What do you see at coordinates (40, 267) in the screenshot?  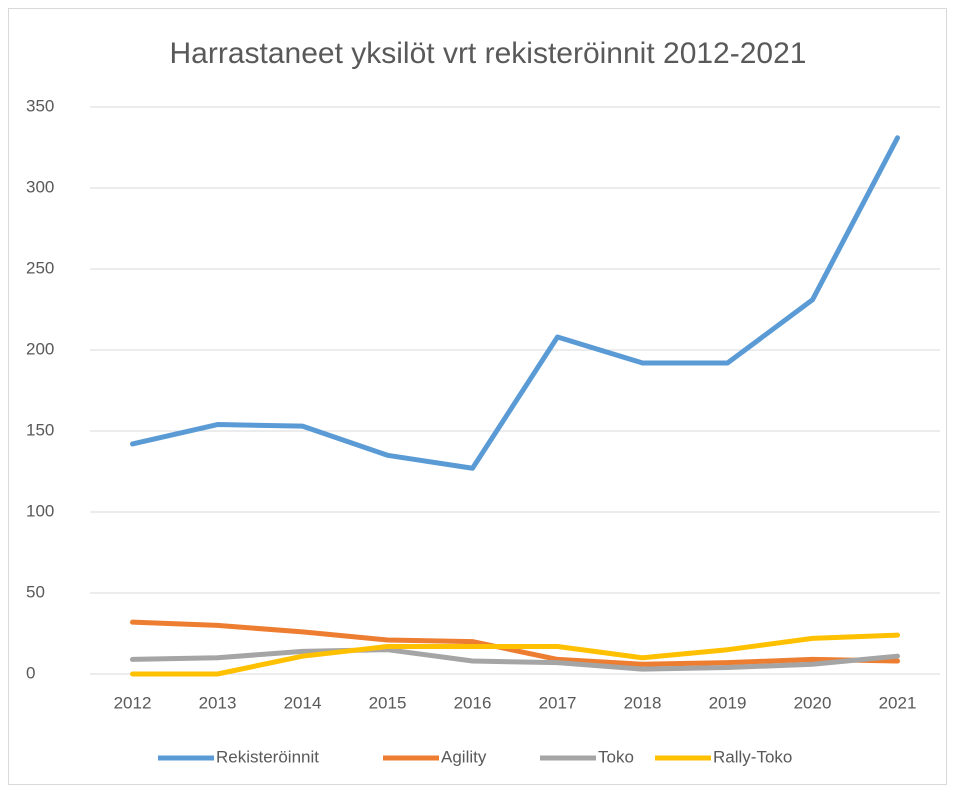 I see `y-tick-label: 250` at bounding box center [40, 267].